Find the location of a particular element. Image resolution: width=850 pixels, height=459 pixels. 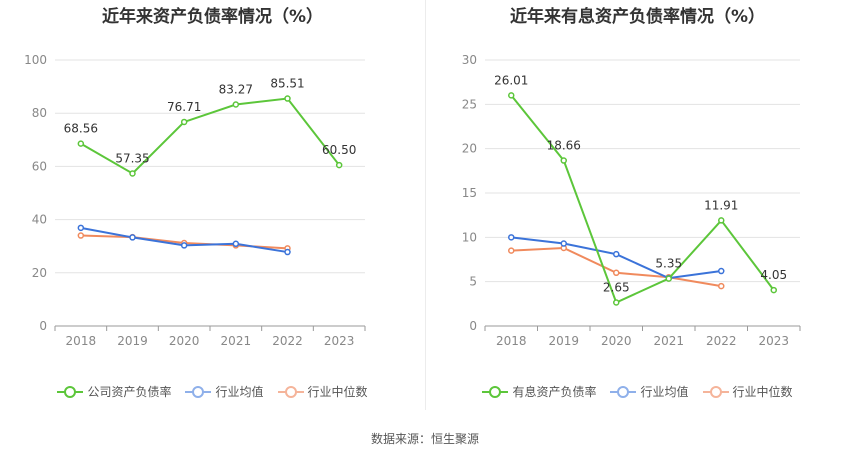

chart-legend: 有息资产负债率 行业均值 行业中位数 is located at coordinates (637, 391).